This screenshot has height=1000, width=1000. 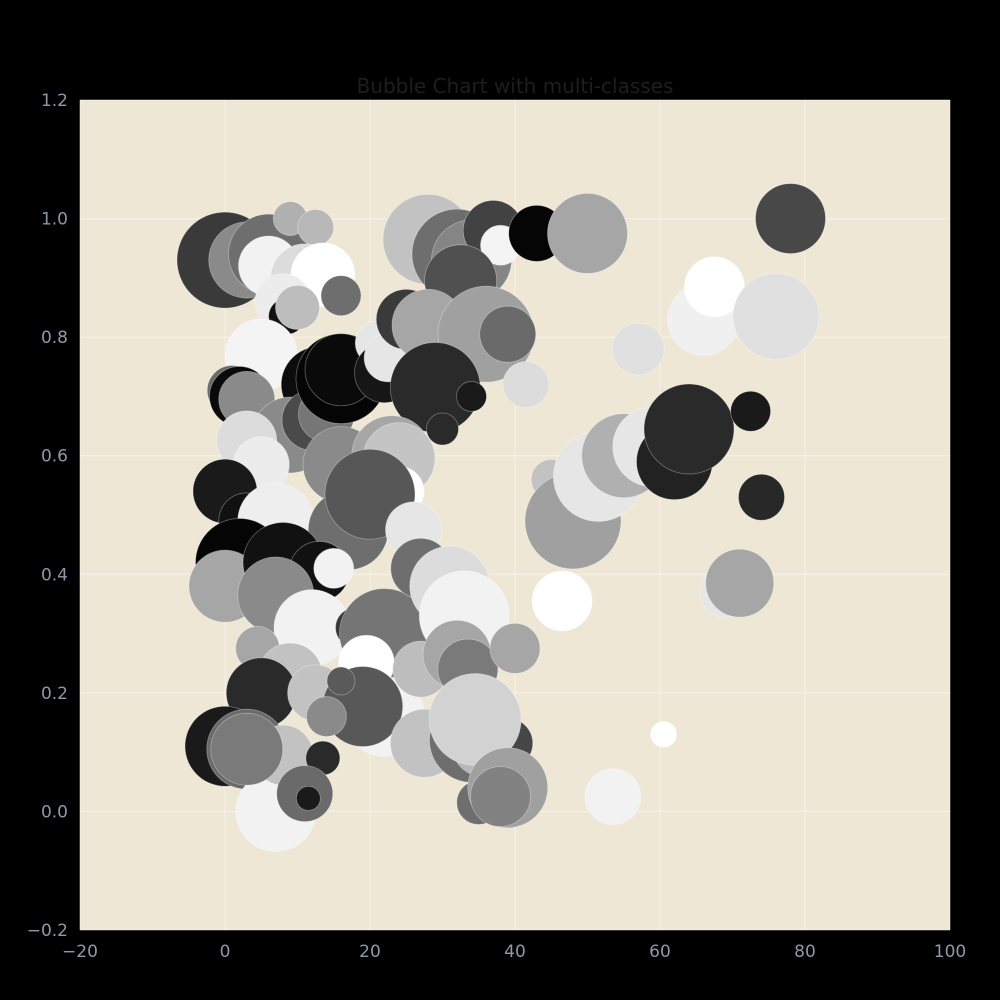 I want to click on y-axis-ticks: −0.2 0.0 0.2 0.4 0.6 0.8 1.0 1.2, so click(x=47, y=516).